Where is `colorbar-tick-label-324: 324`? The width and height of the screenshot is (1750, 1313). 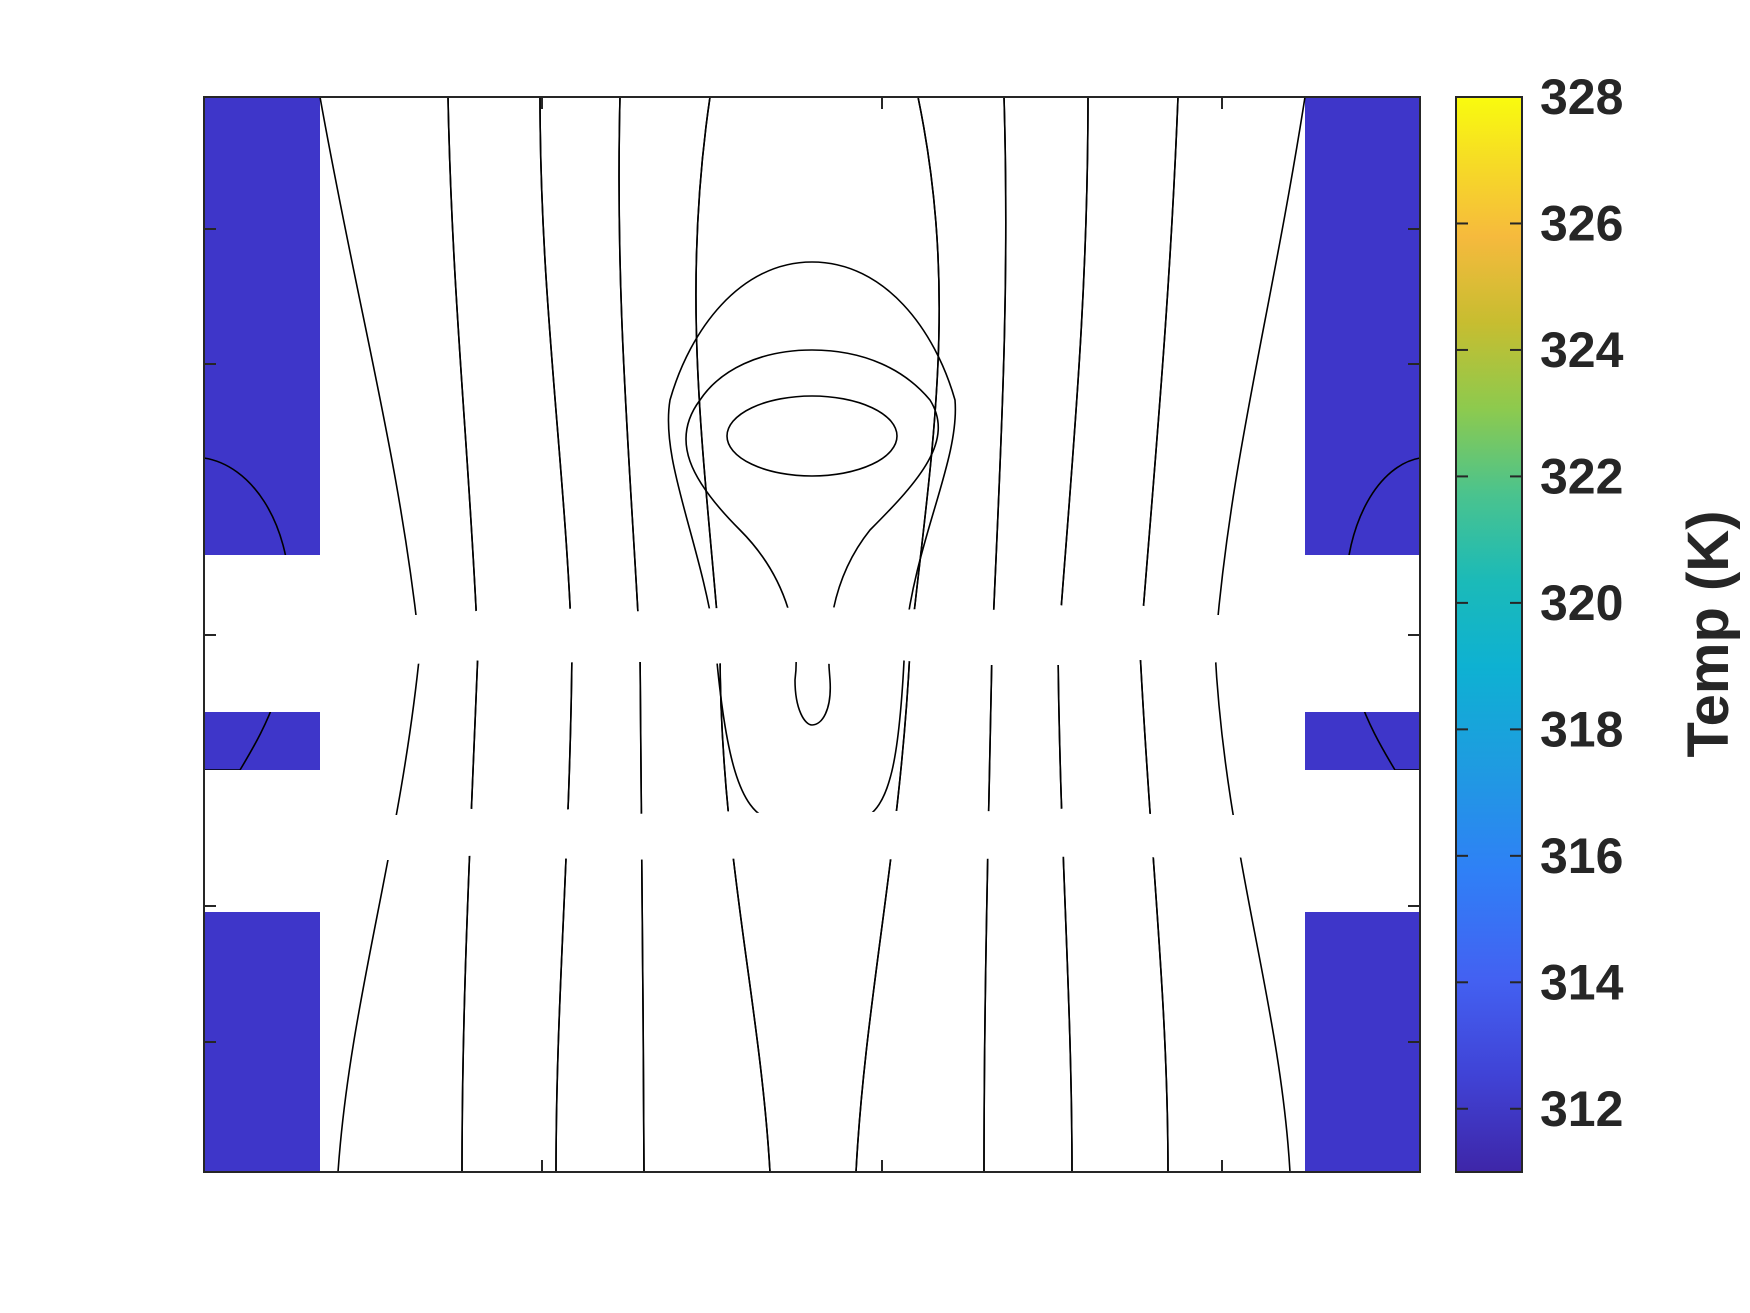 colorbar-tick-label-324: 324 is located at coordinates (1582, 350).